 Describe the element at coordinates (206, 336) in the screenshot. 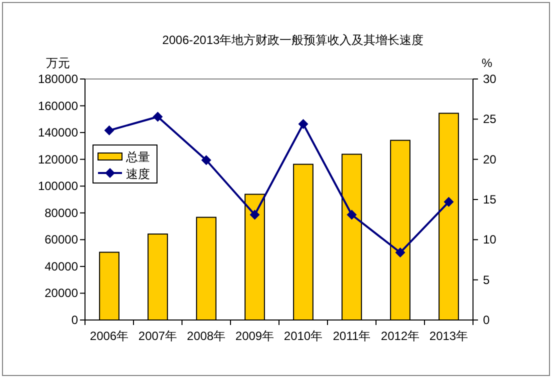

I see `x-tick-label: 2008年` at that location.